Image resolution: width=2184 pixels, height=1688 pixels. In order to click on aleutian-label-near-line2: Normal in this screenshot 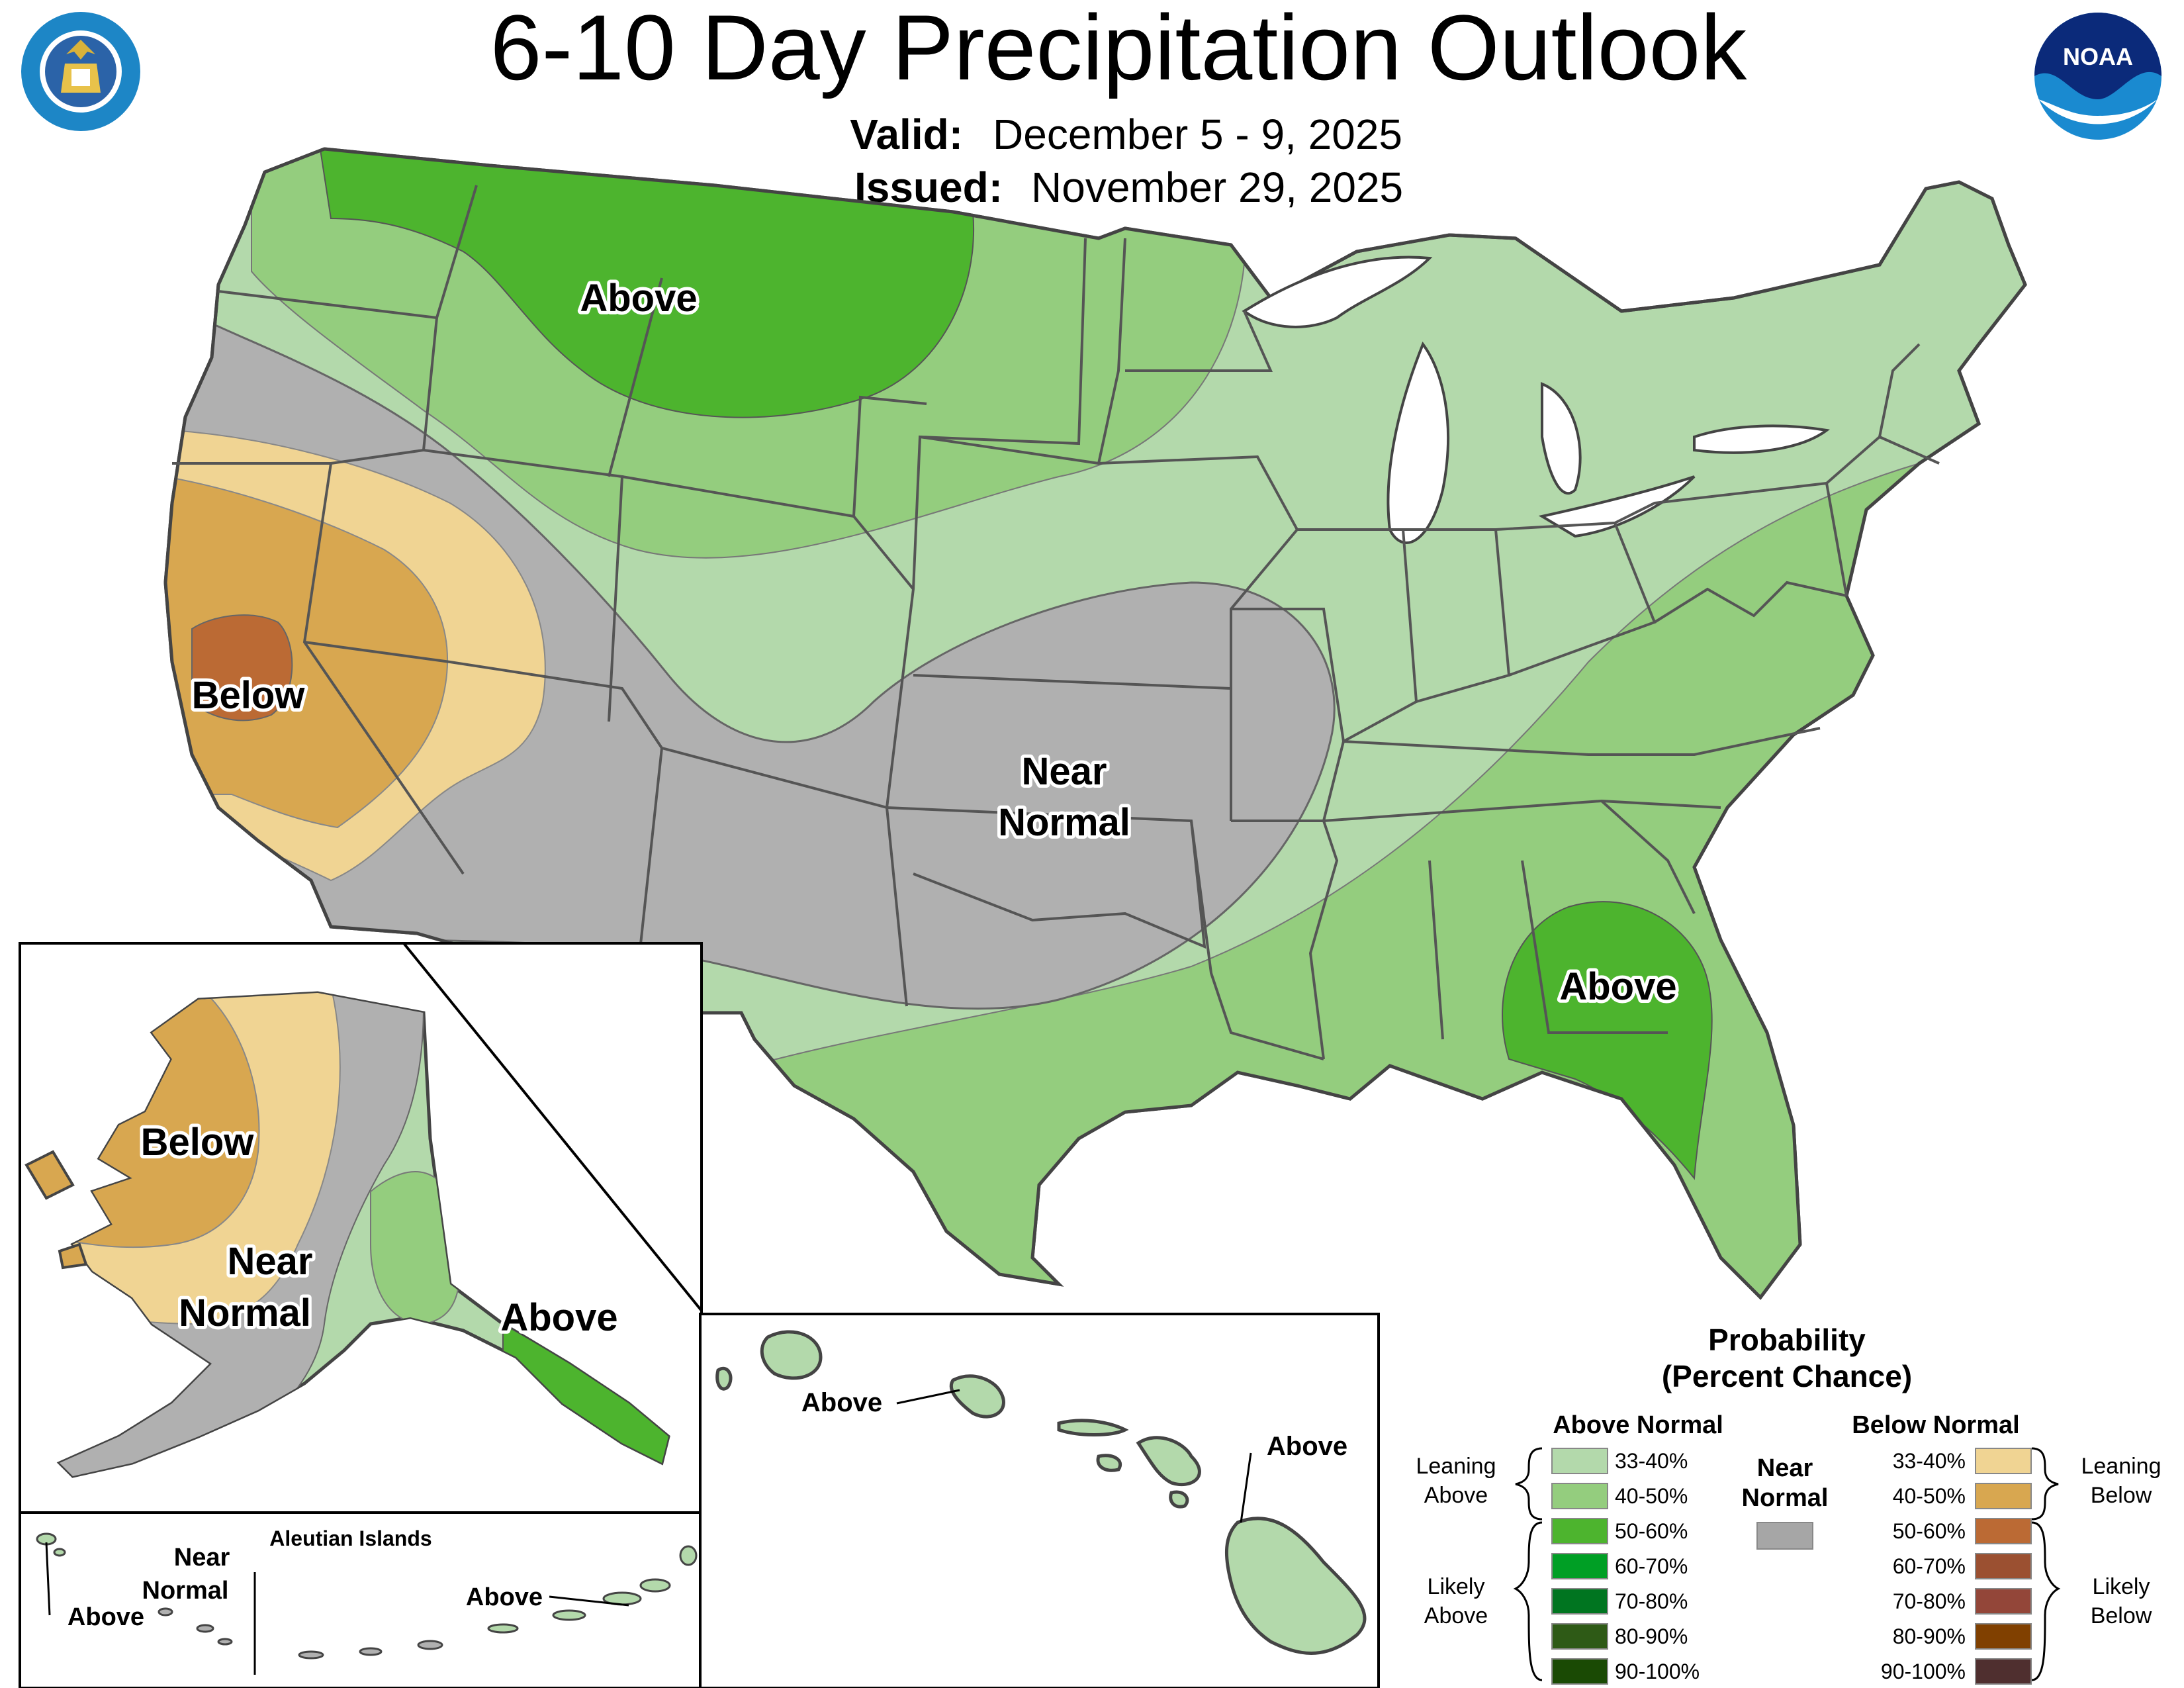, I will do `click(186, 1591)`.